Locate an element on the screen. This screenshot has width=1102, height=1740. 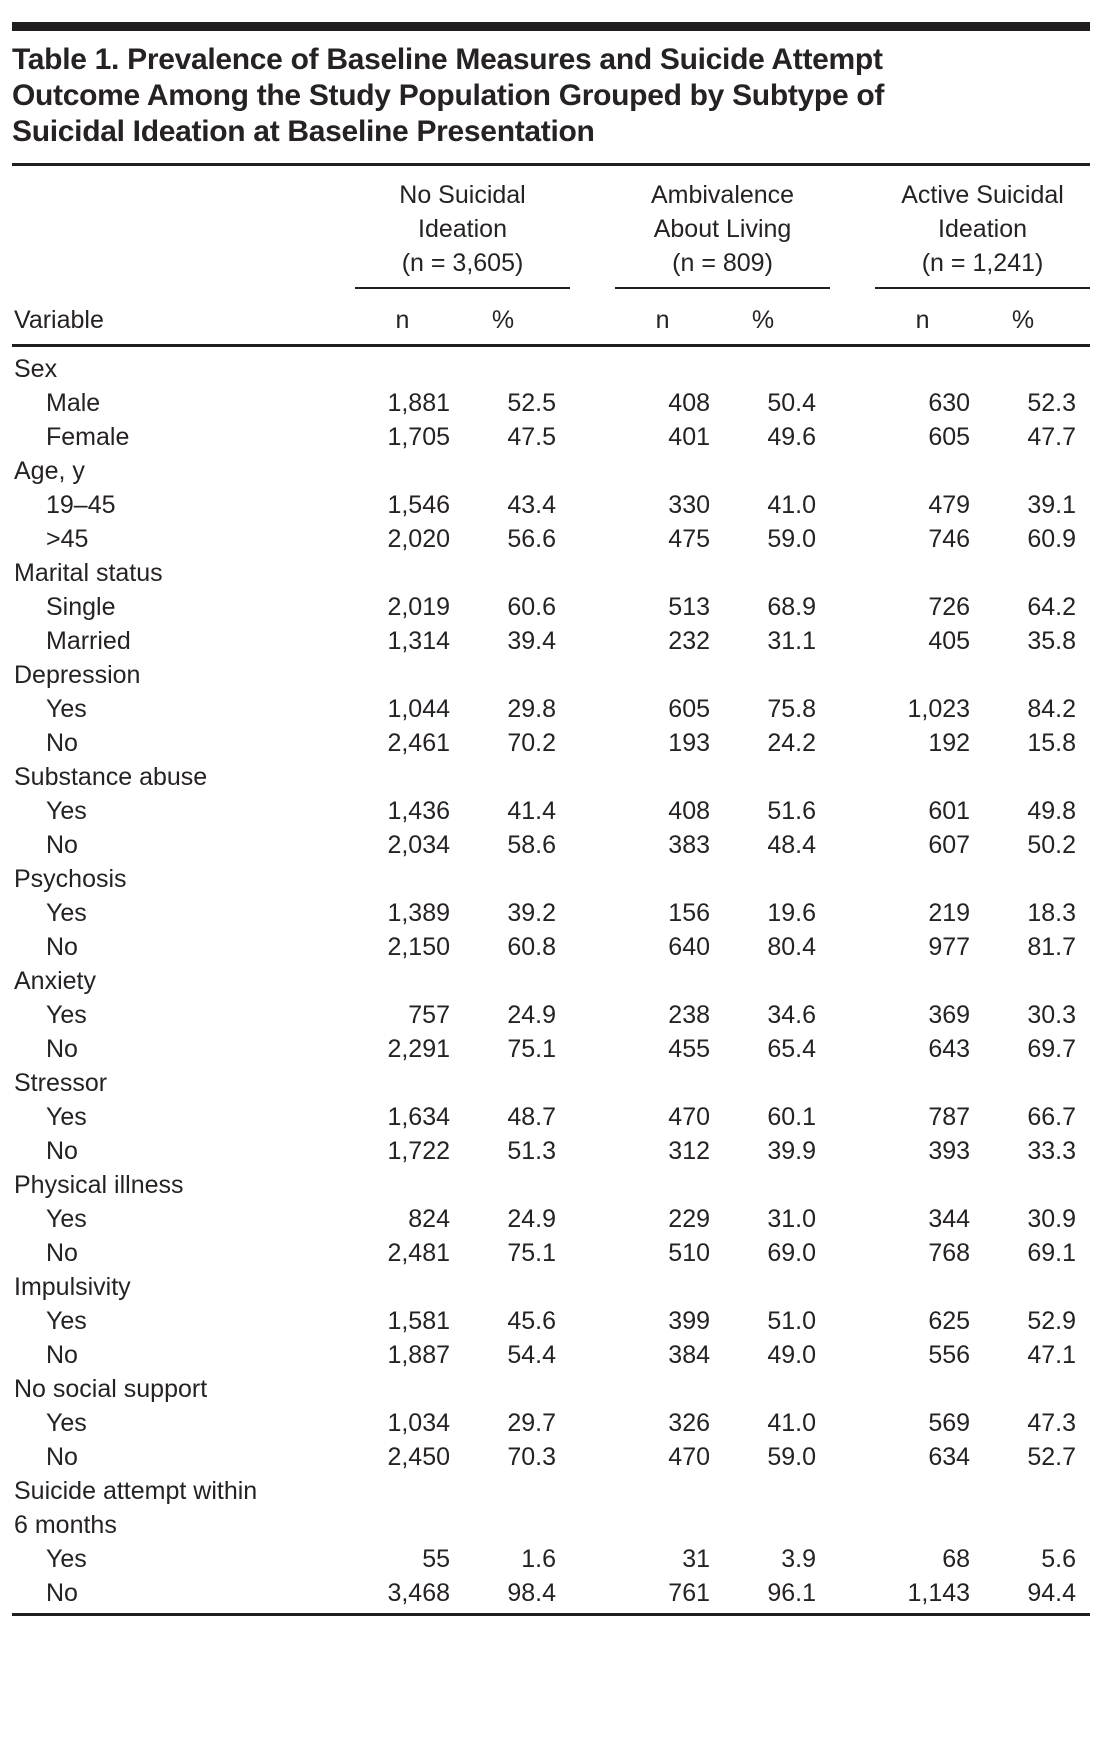
cell-pct: 69.0 is located at coordinates (792, 1253).